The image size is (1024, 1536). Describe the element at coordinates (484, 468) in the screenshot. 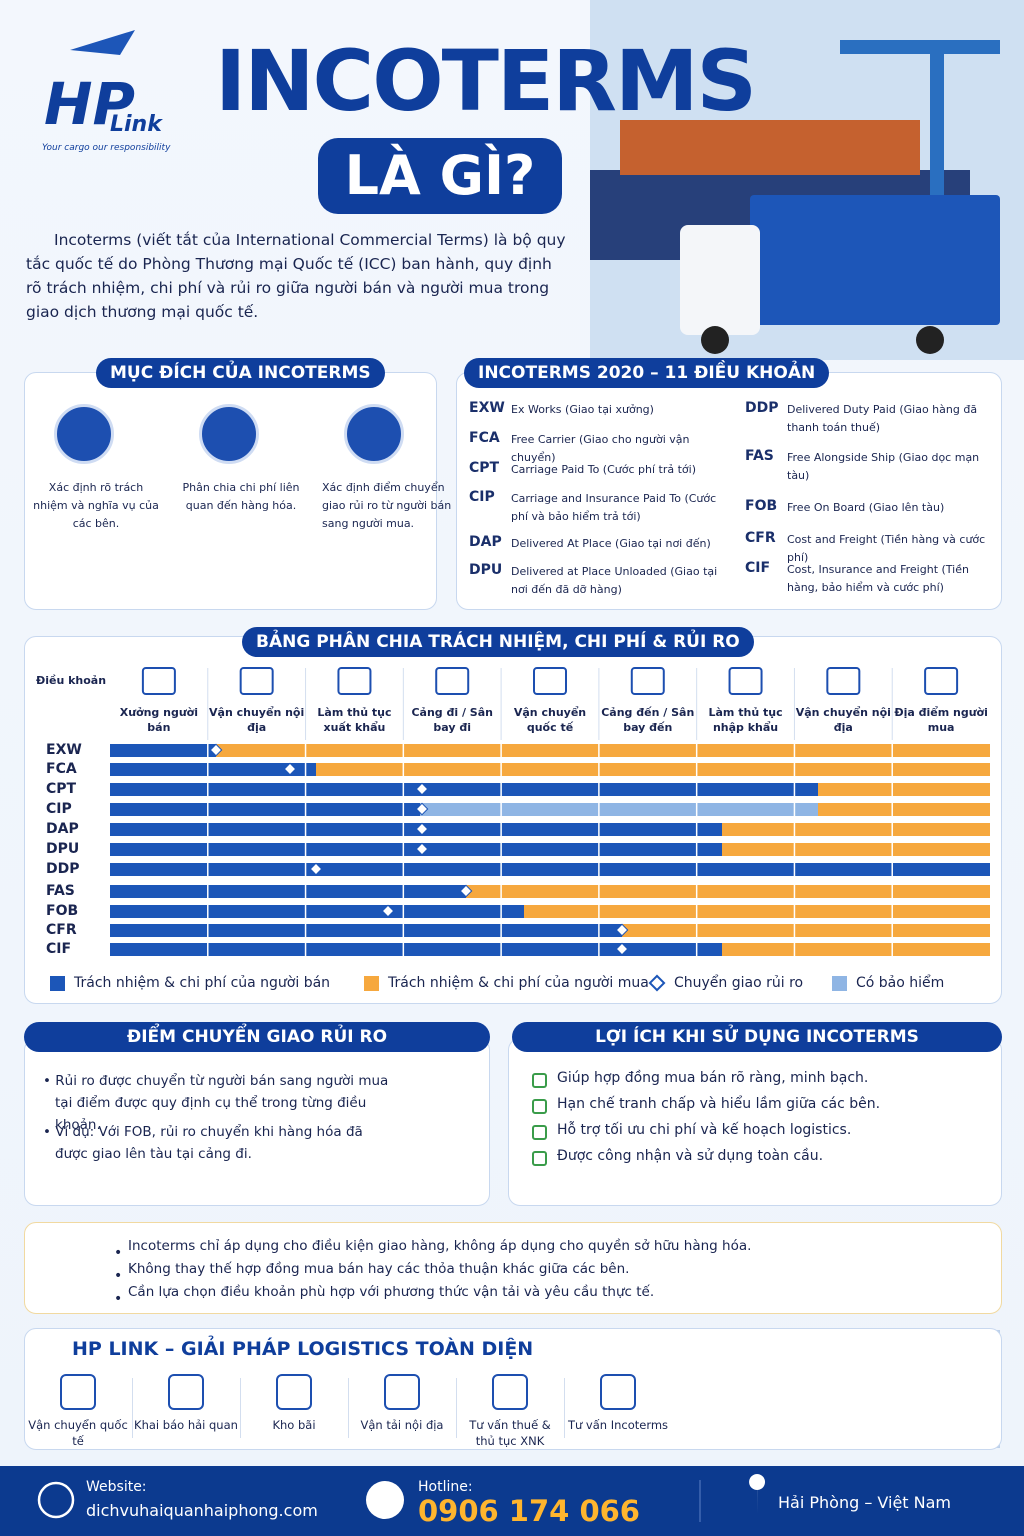

I see `term-code: CPT` at that location.